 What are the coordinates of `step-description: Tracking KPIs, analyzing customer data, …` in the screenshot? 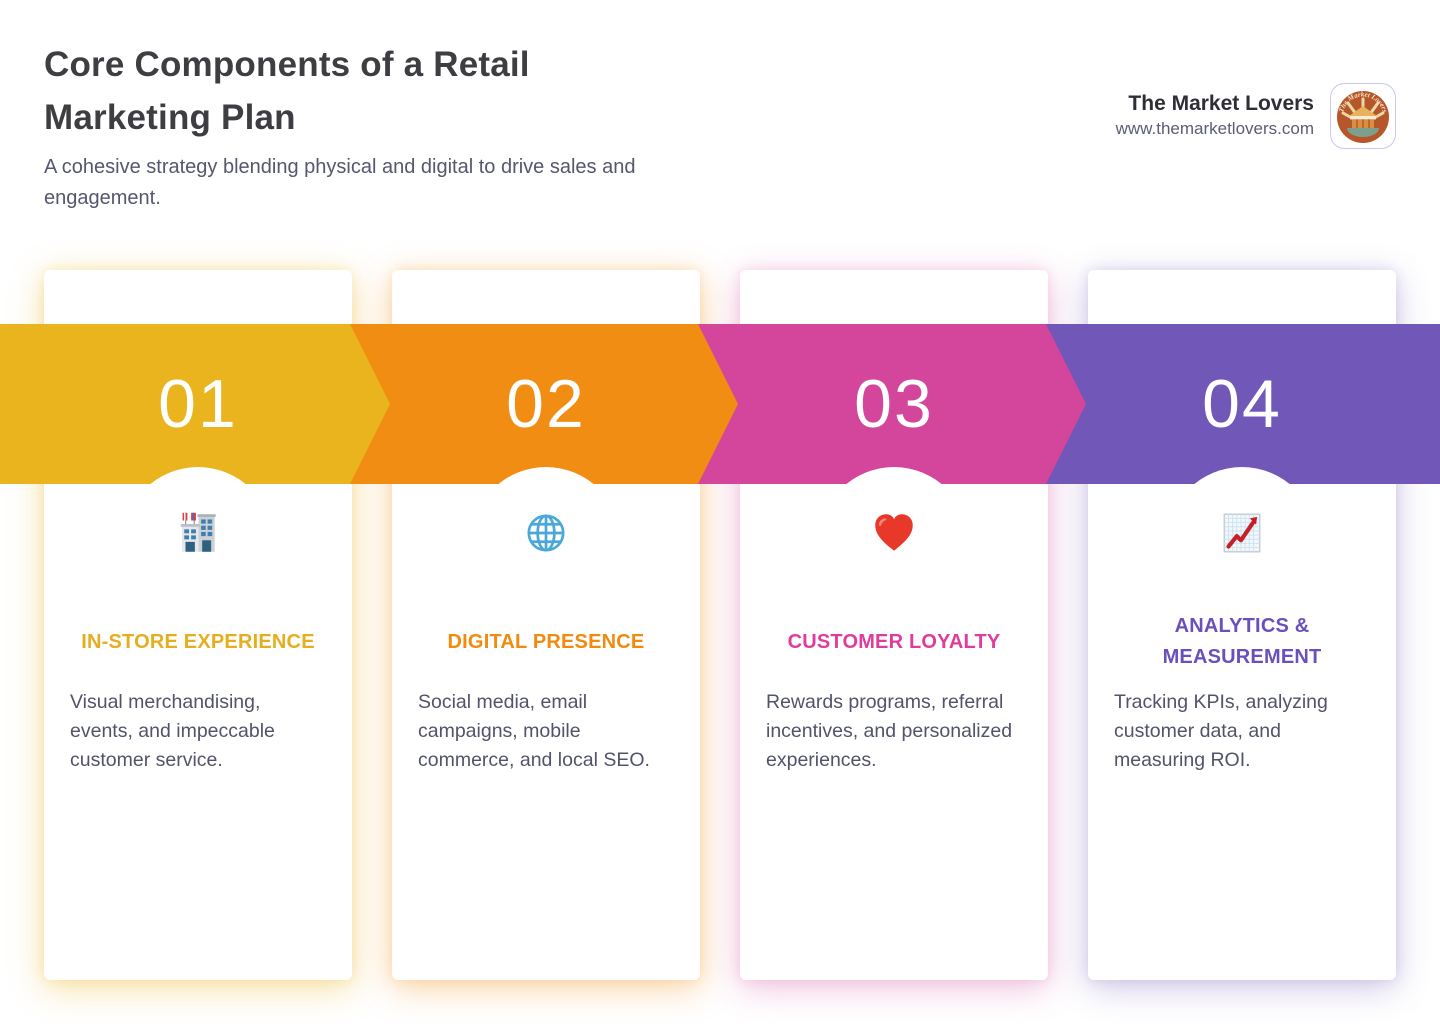 It's located at (1221, 731).